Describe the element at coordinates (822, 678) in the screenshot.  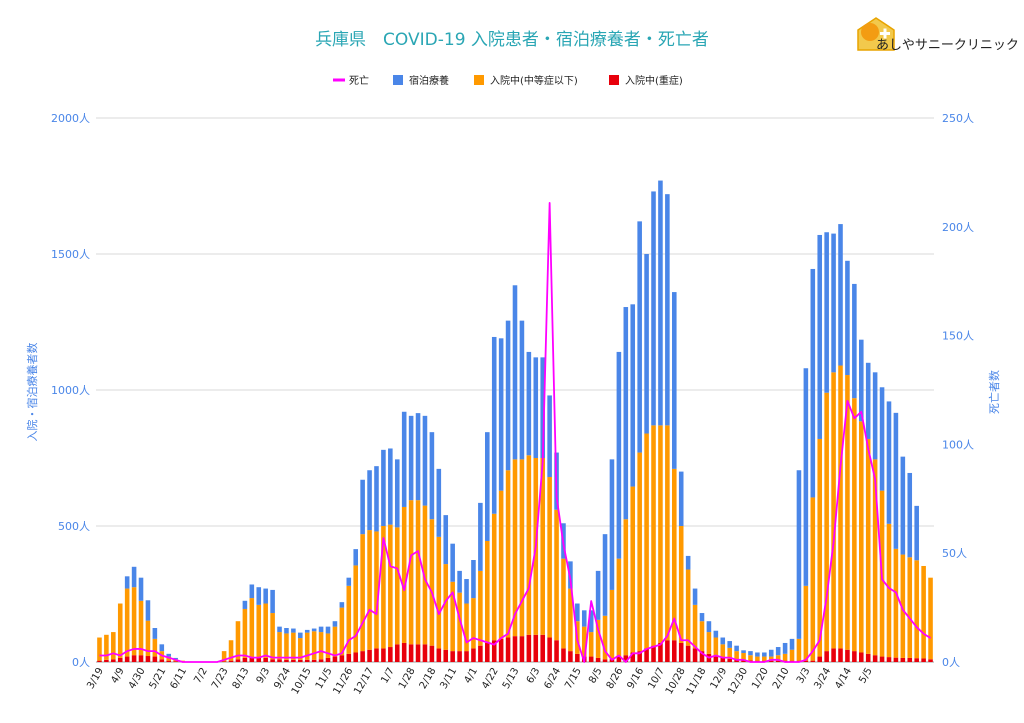
I see `x-tick-label: 3/24` at that location.